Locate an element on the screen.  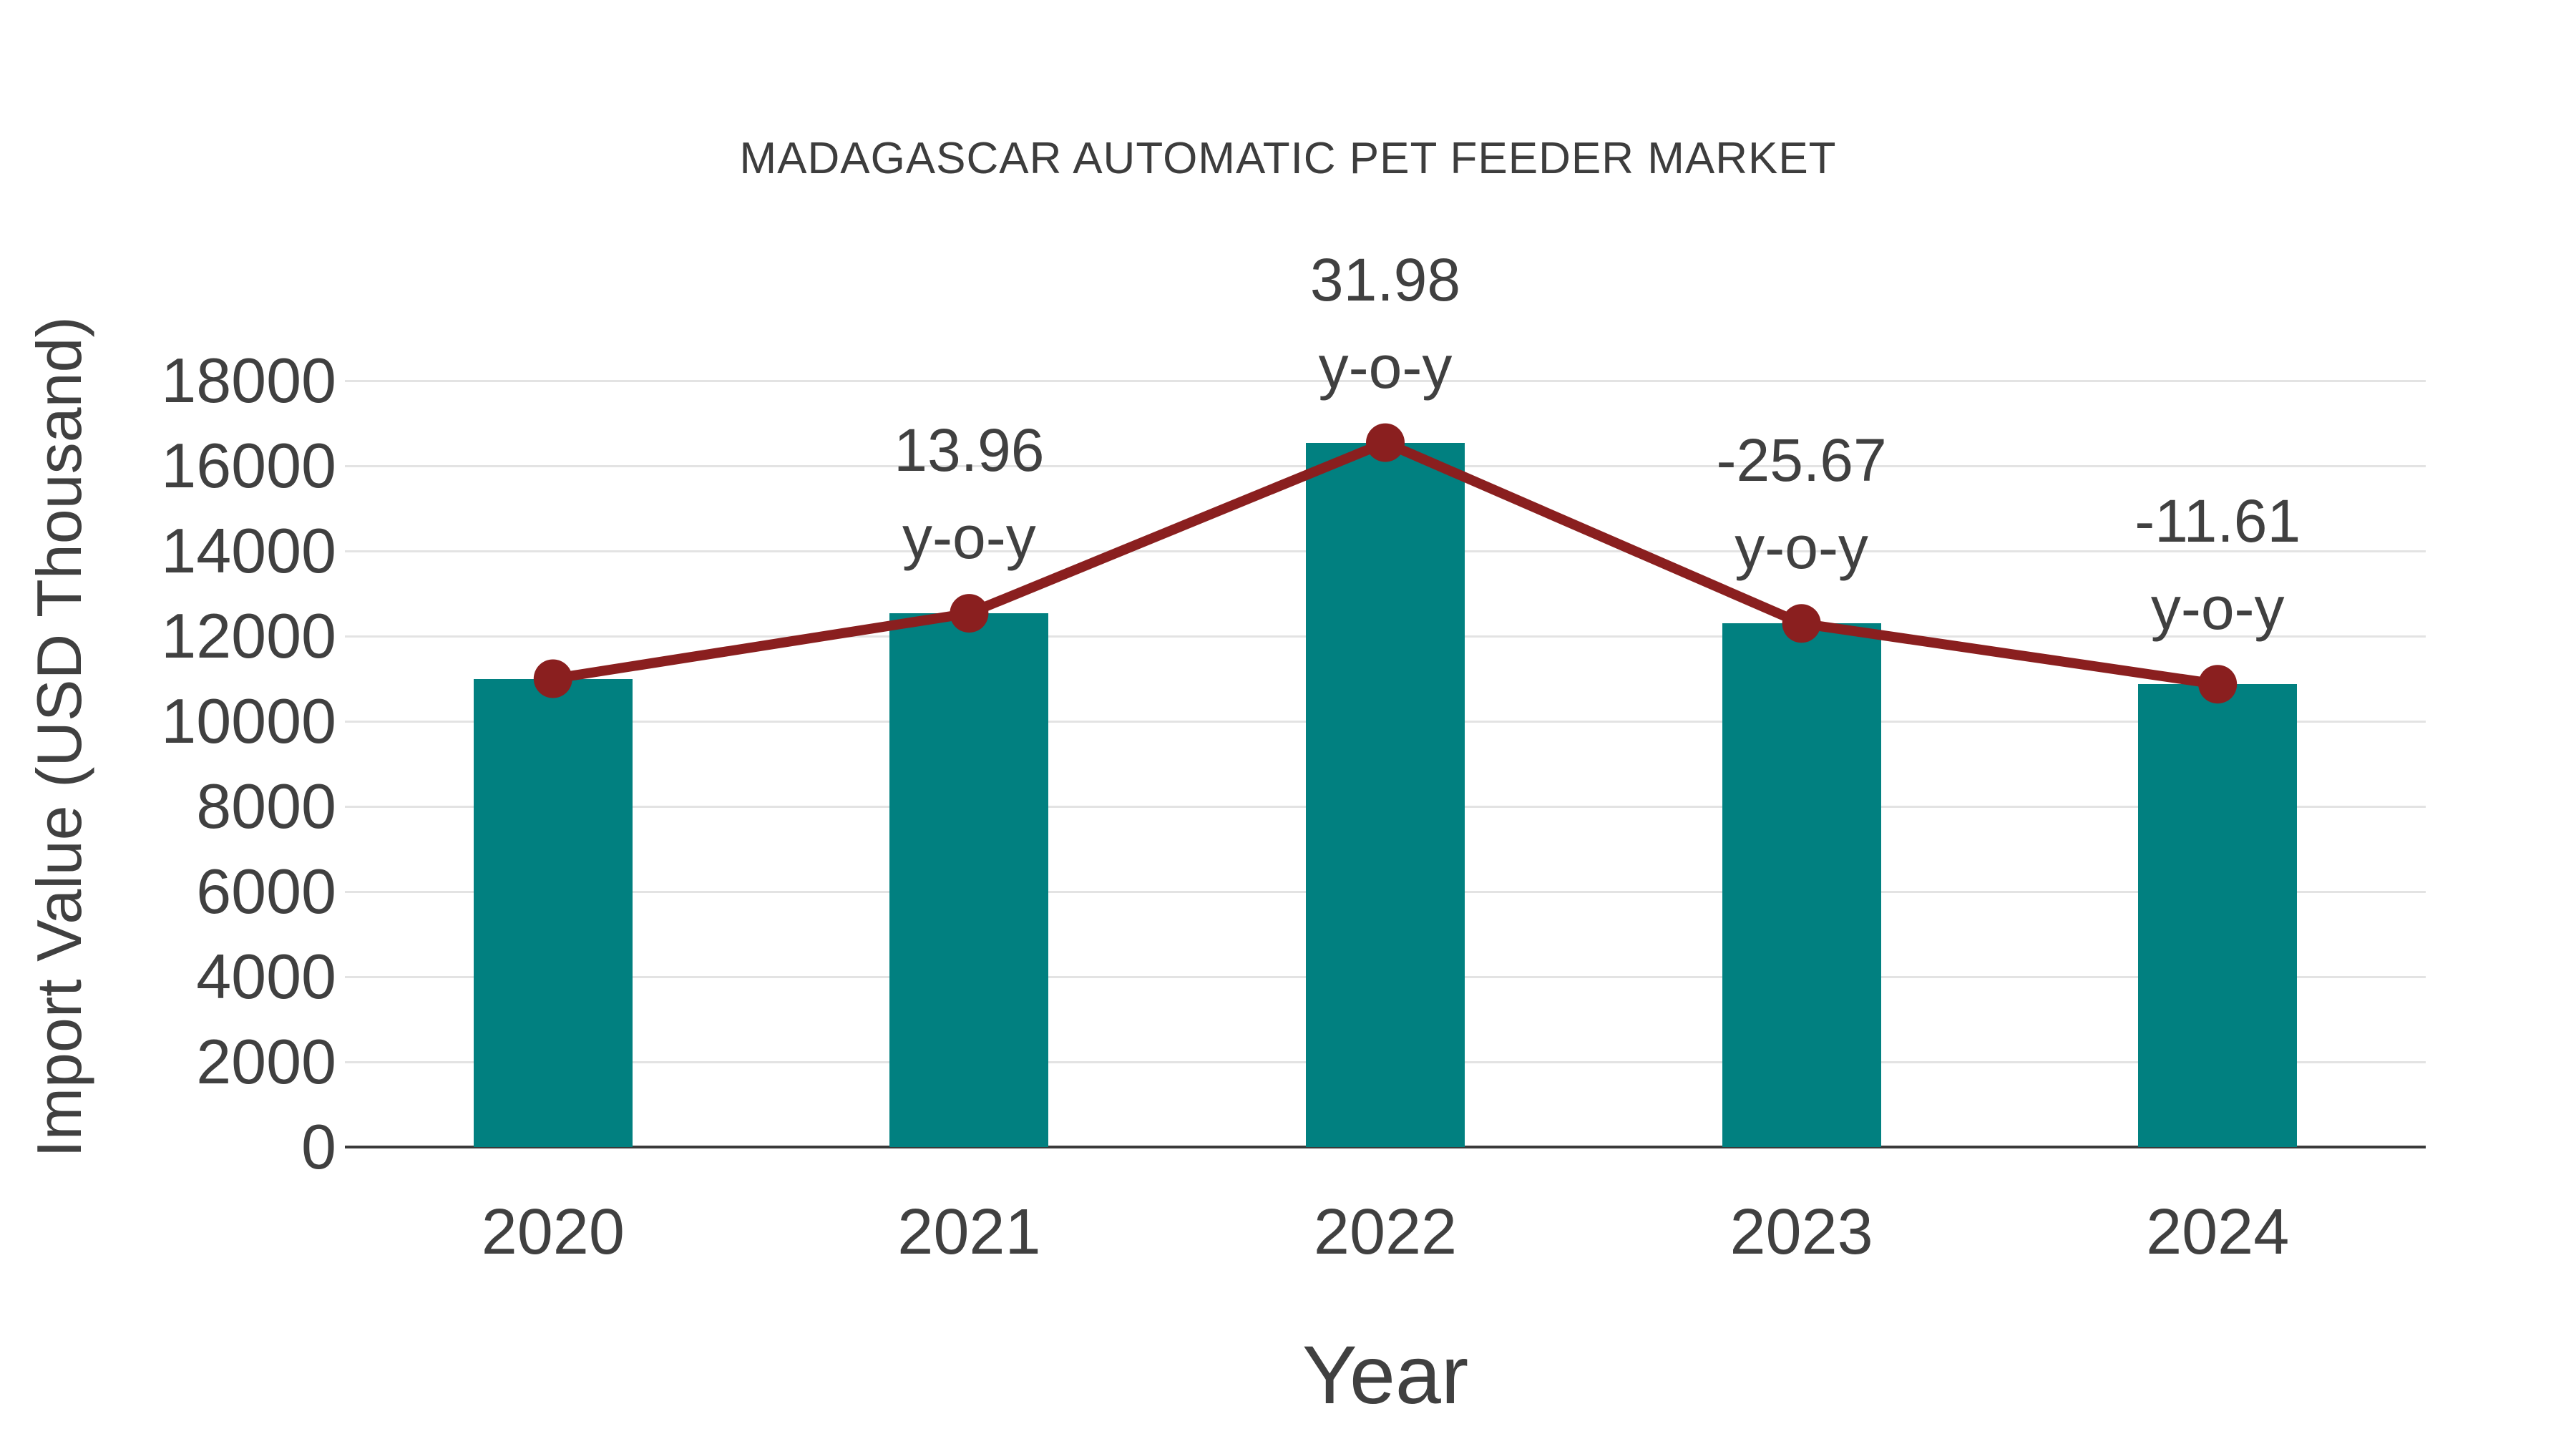
y-tick-label-0: 0 is located at coordinates (318, 1146).